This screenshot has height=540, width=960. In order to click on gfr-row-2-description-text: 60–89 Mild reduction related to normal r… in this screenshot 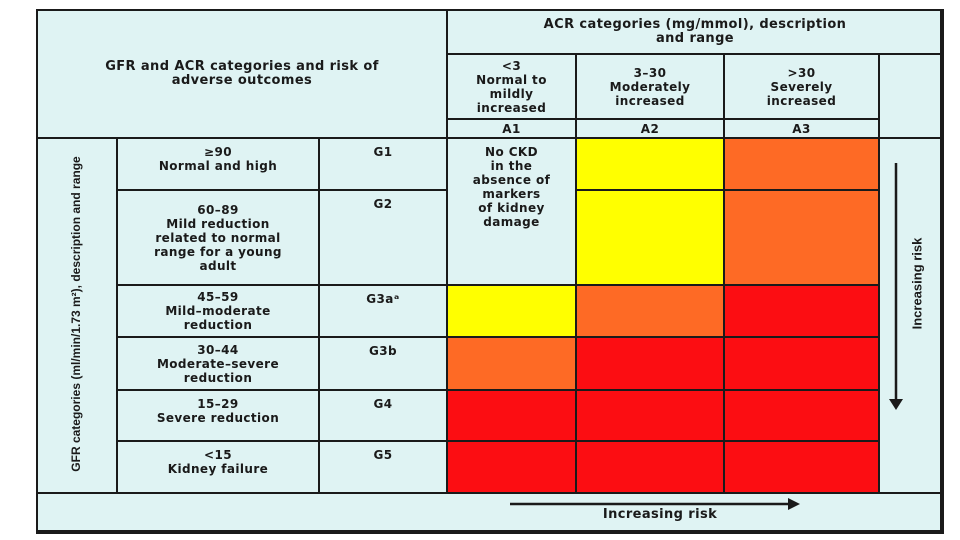, I will do `click(218, 237)`.